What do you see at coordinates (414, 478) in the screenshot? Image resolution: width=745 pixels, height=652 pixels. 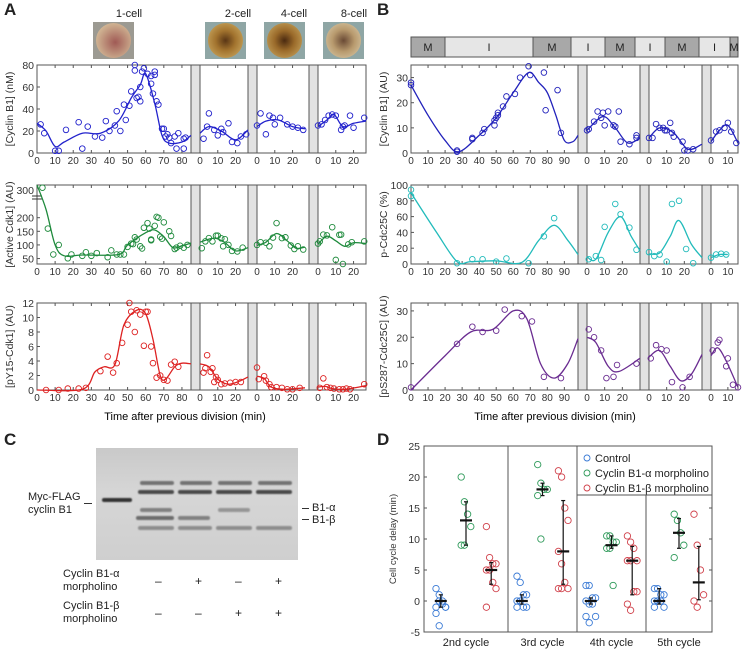 I see `y-tick-label: 20` at bounding box center [414, 478].